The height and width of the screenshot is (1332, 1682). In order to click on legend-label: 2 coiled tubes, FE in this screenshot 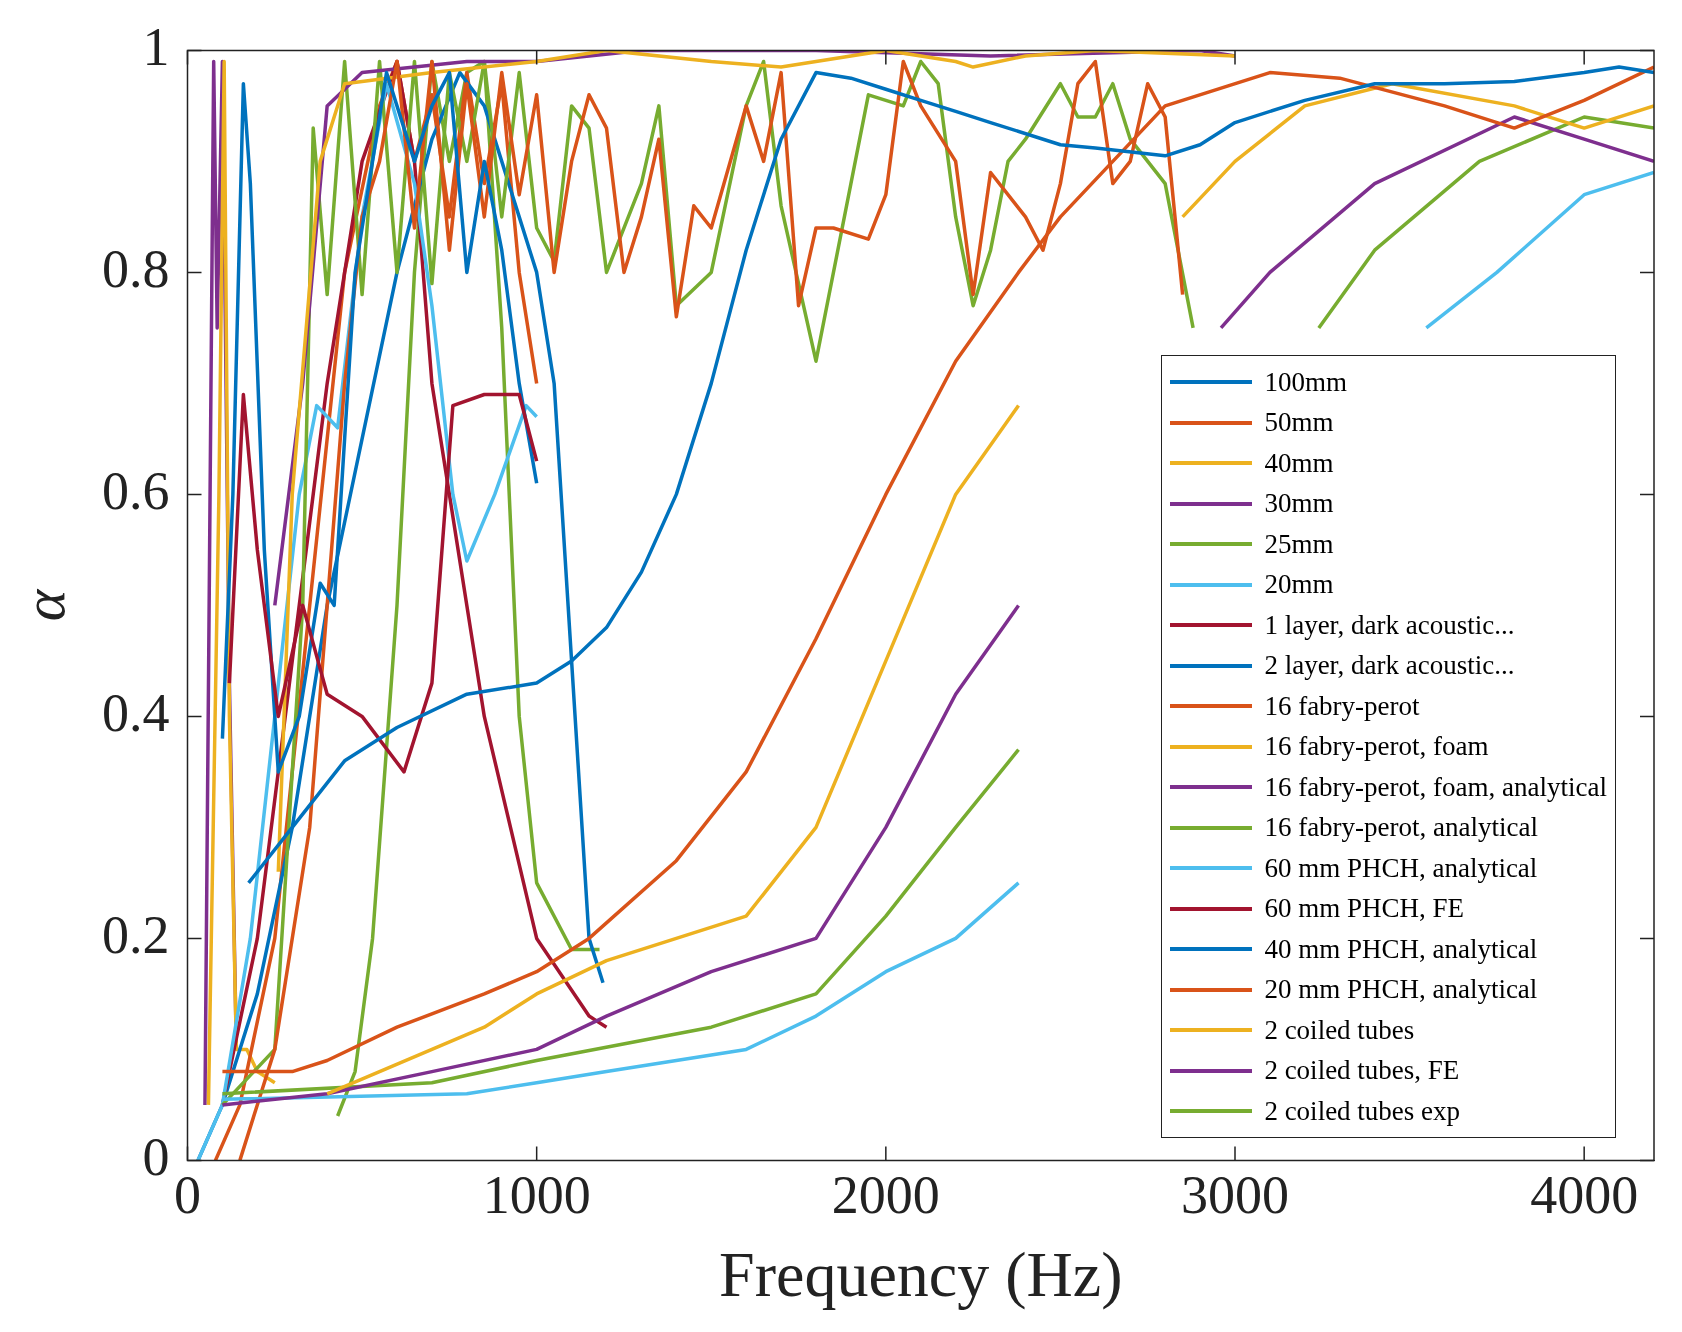, I will do `click(1362, 1071)`.